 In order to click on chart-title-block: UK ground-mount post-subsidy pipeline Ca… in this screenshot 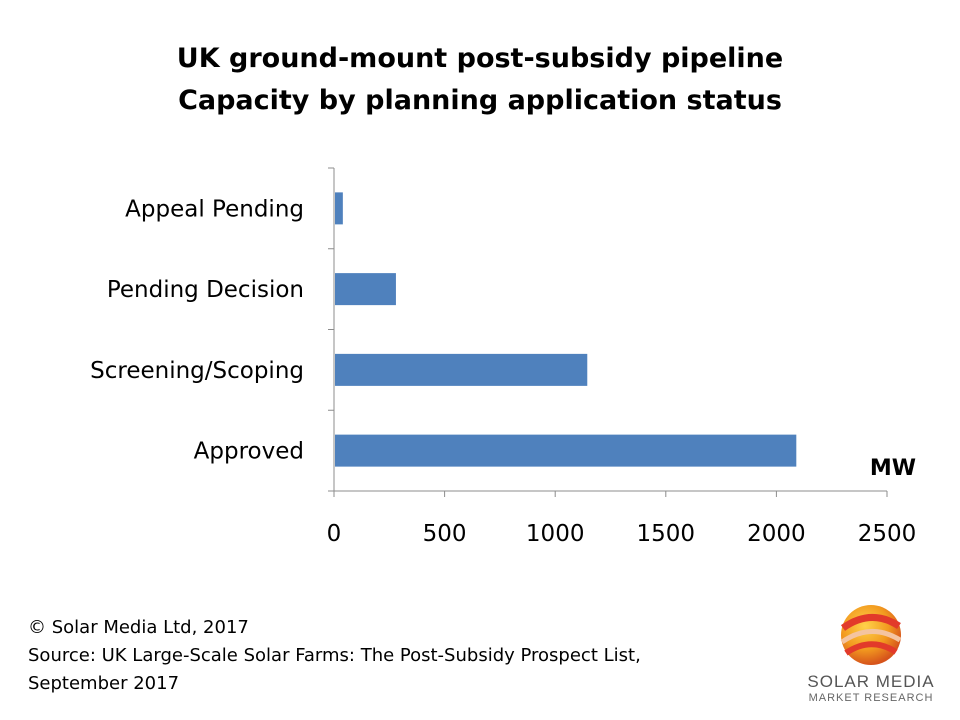, I will do `click(480, 80)`.